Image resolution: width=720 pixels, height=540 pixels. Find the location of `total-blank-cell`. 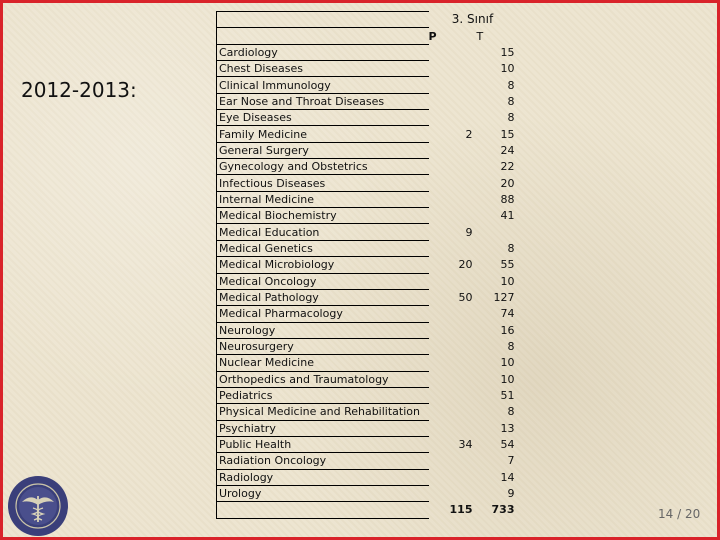

total-blank-cell is located at coordinates (322, 510).